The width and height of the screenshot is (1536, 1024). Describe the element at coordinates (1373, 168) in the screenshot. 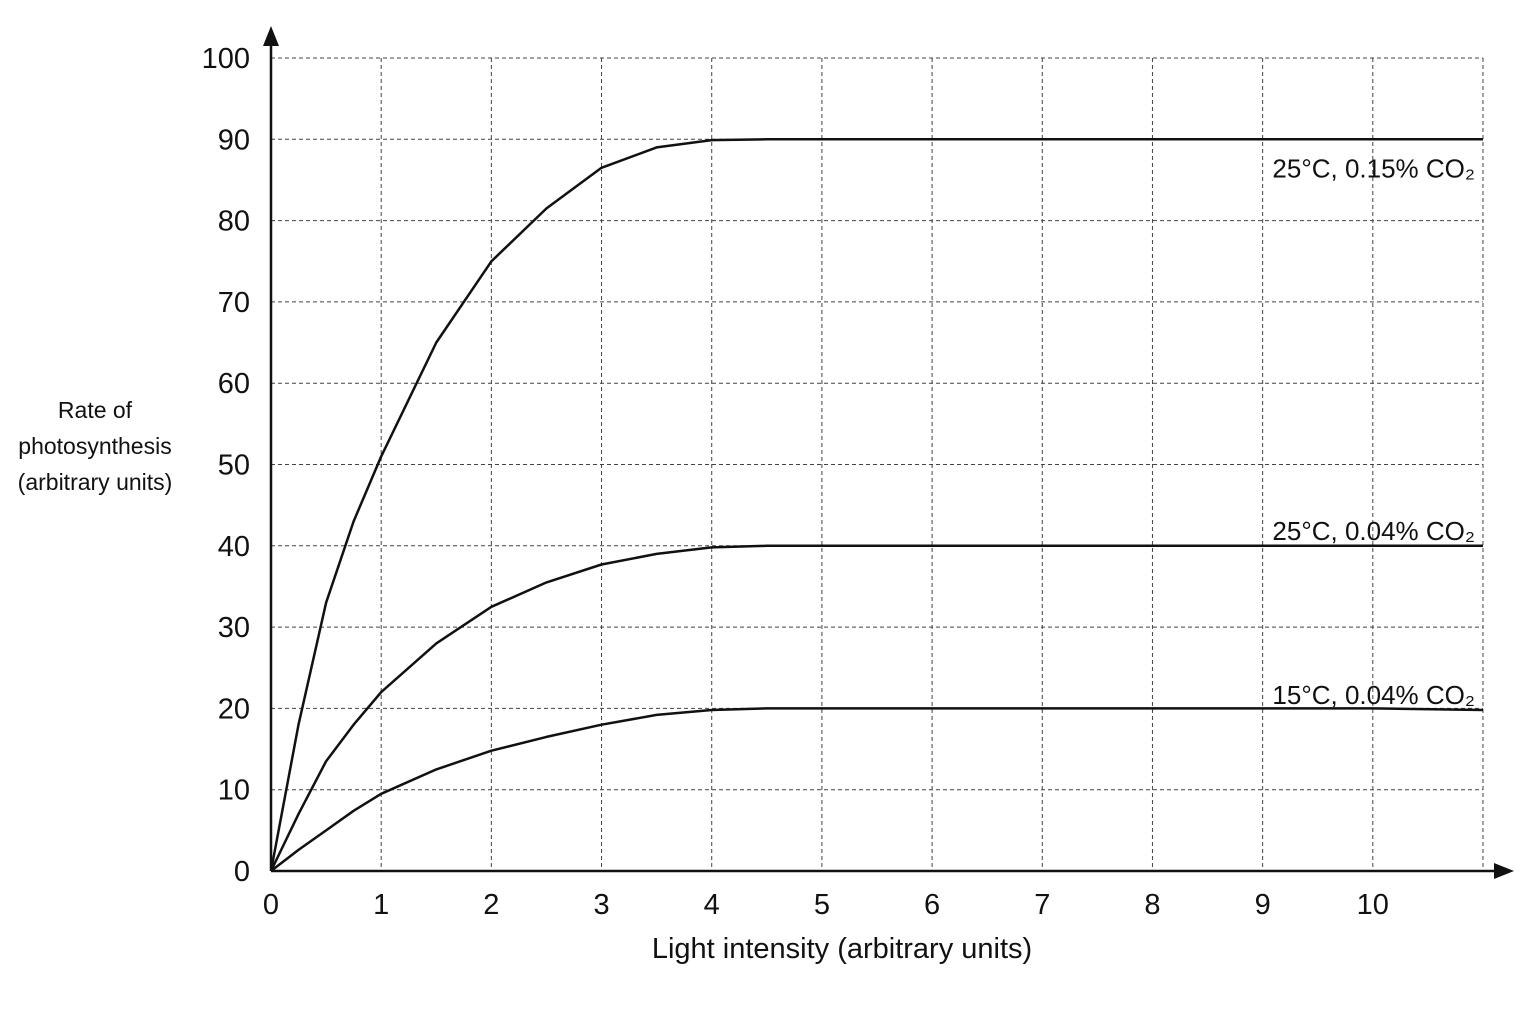

I see `series-label: 25°C, 0.15% CO₂` at that location.